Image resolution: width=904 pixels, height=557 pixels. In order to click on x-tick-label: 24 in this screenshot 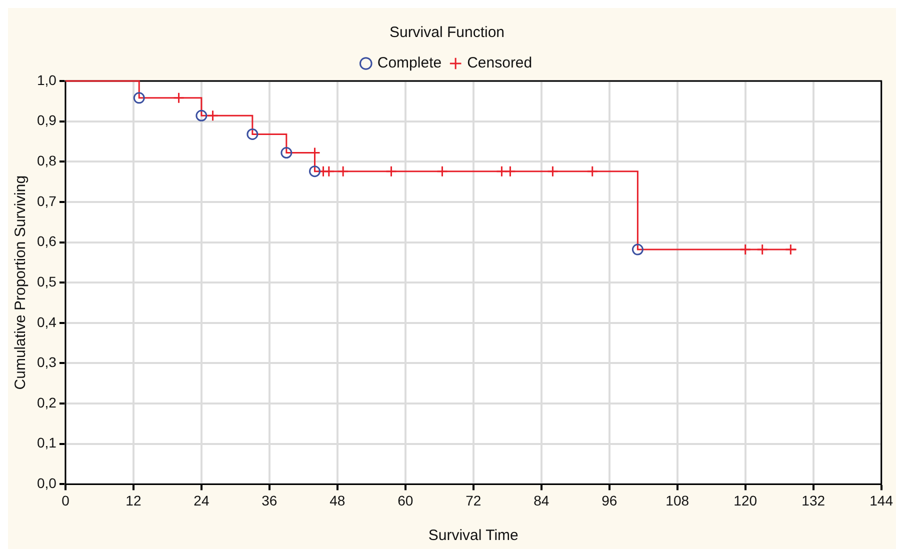, I will do `click(202, 500)`.